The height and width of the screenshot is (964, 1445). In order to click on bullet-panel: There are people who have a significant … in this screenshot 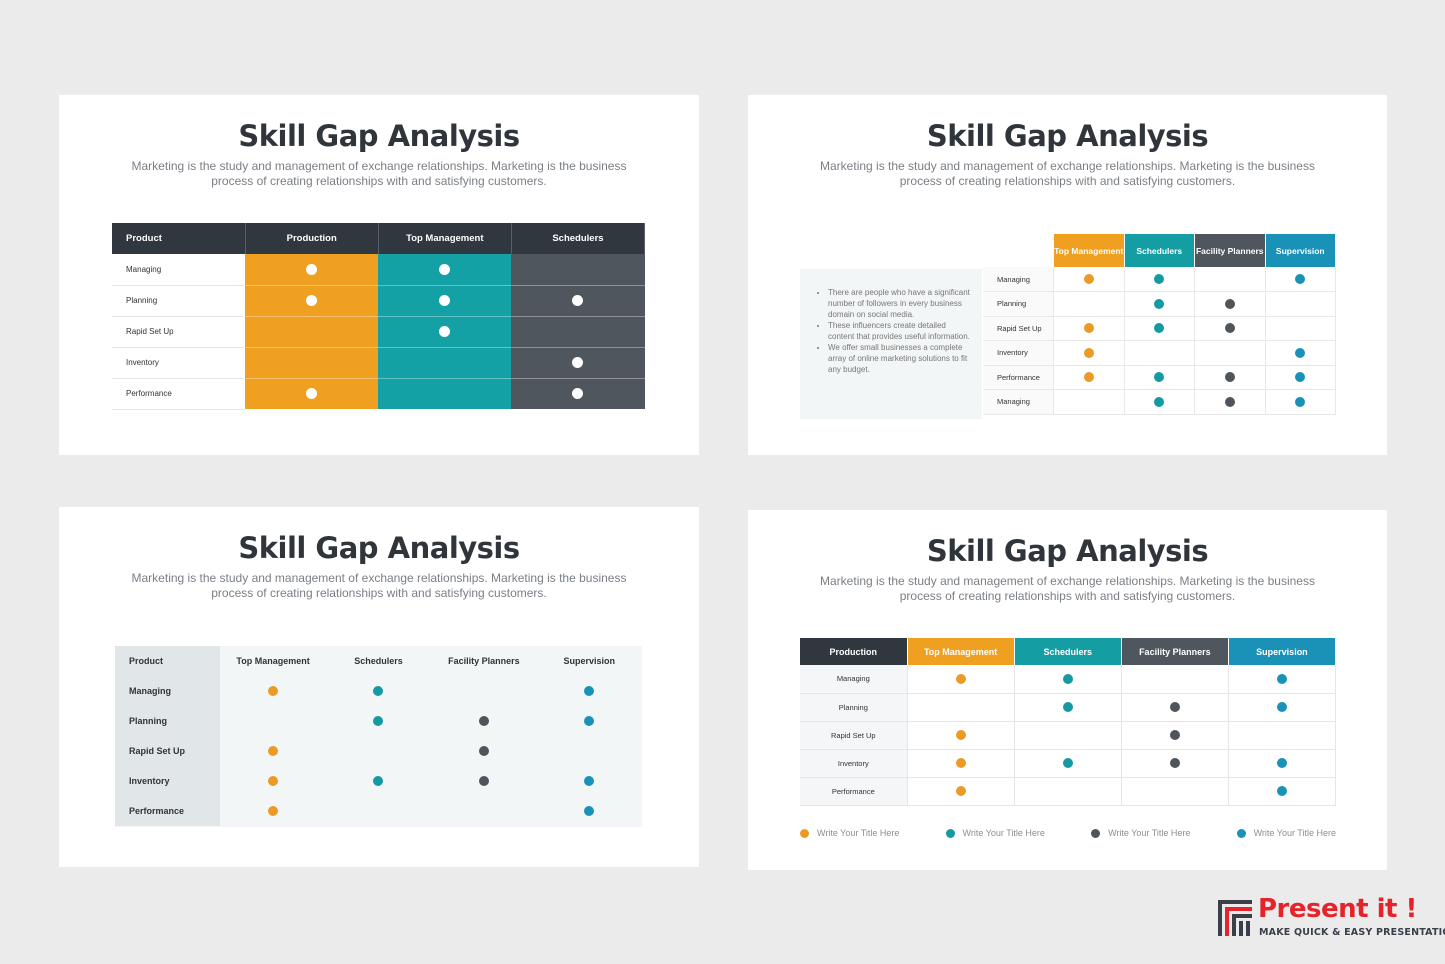, I will do `click(891, 344)`.